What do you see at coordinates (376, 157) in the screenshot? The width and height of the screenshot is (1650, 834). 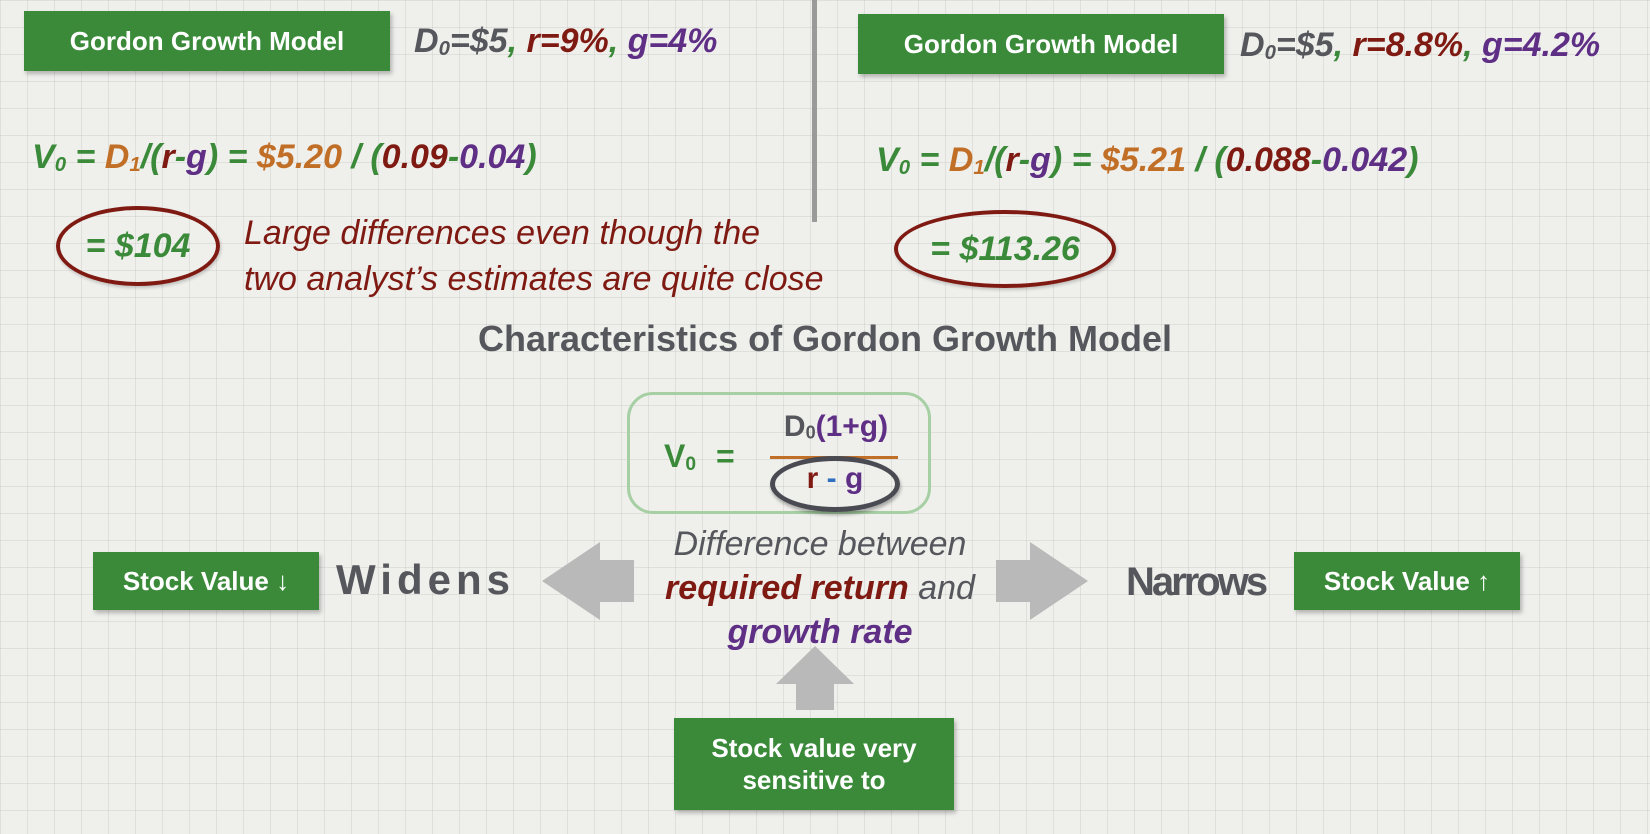 I see `left-formula-open: (` at bounding box center [376, 157].